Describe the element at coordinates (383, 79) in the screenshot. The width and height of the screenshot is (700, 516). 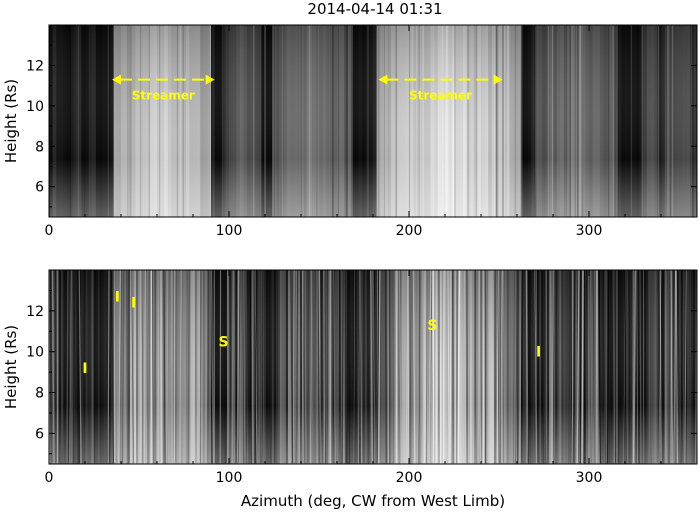
I see `streamer-arrowhead-left` at that location.